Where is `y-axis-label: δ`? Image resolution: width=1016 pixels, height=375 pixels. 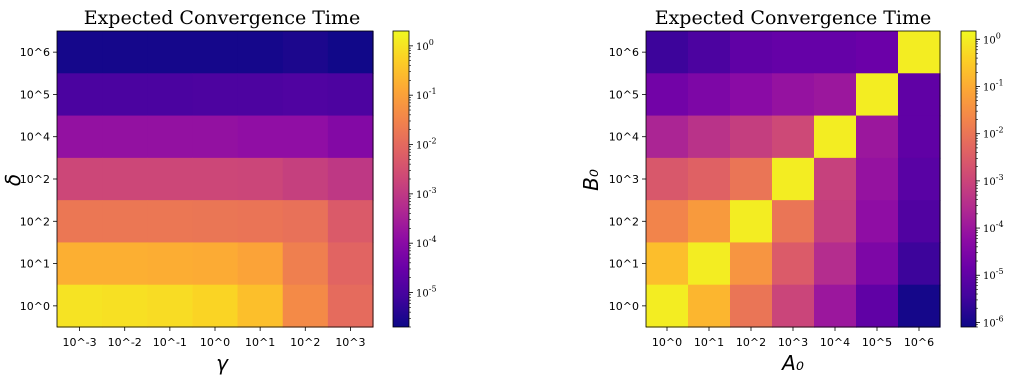 y-axis-label: δ is located at coordinates (13, 180).